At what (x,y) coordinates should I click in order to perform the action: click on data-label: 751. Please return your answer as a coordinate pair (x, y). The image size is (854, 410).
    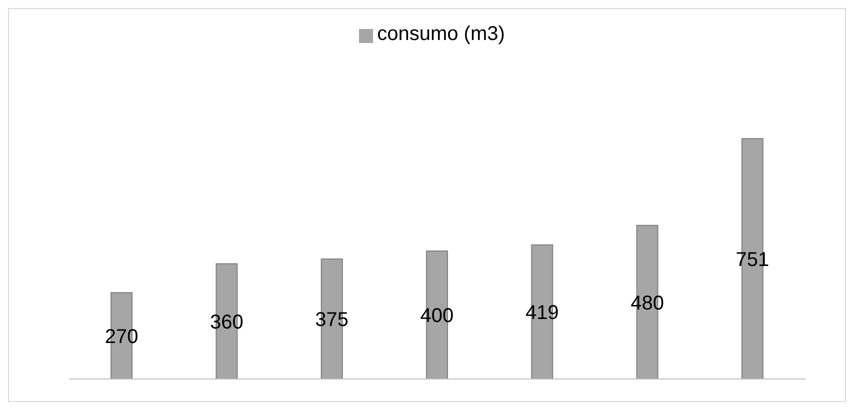
    Looking at the image, I should click on (753, 259).